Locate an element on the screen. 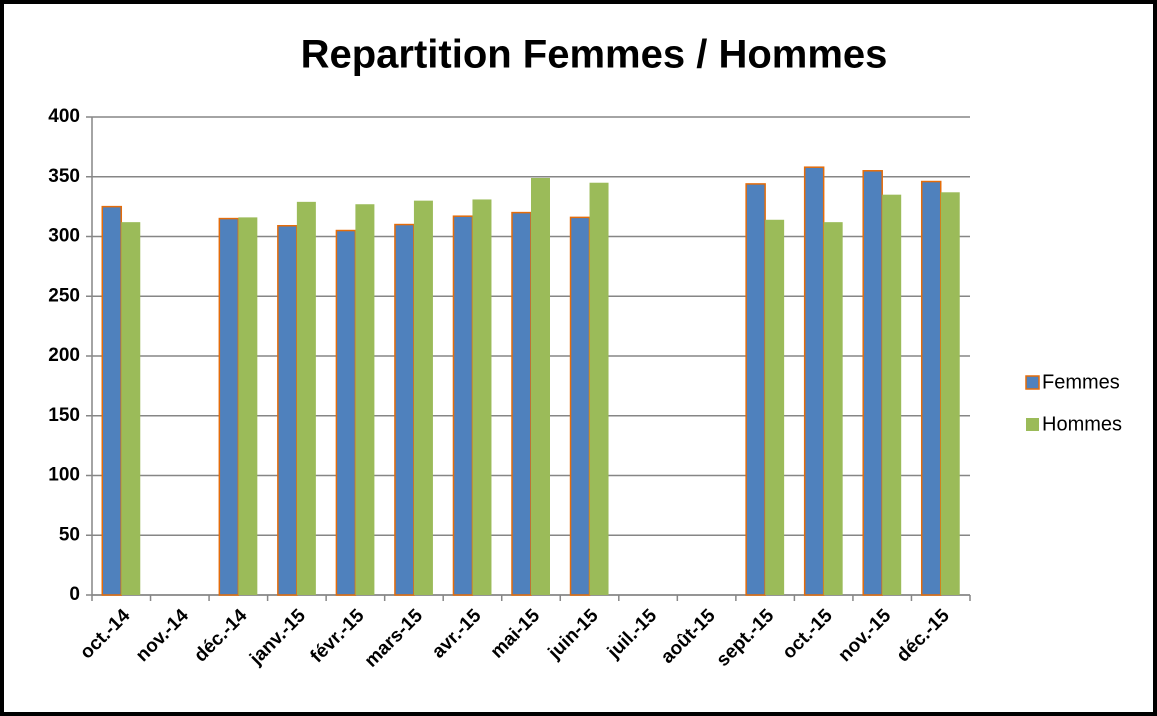  legend-label: Femmes is located at coordinates (1081, 382).